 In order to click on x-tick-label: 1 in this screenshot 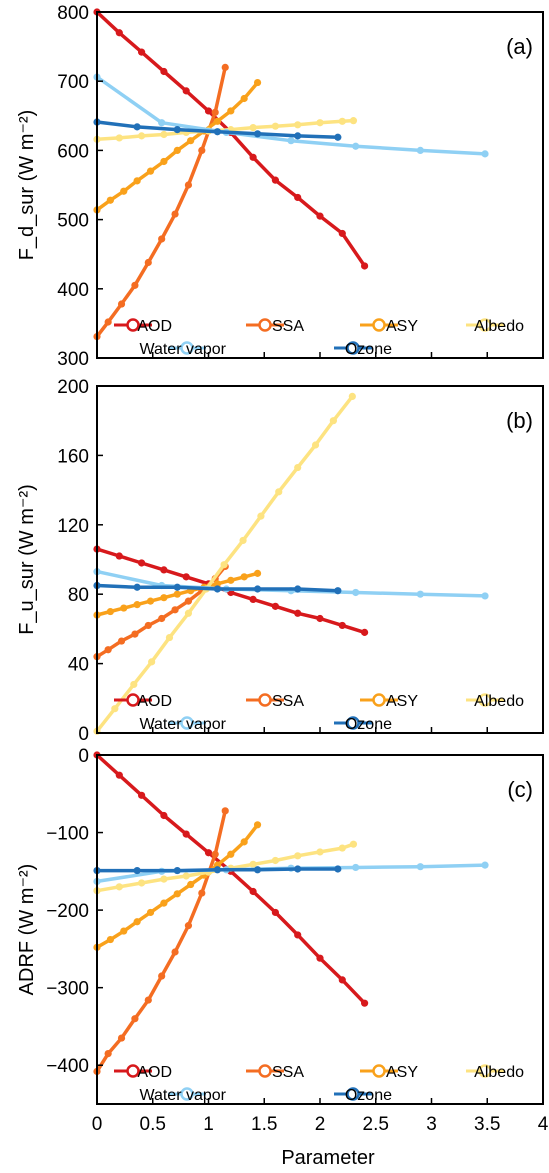, I will do `click(208, 1124)`.